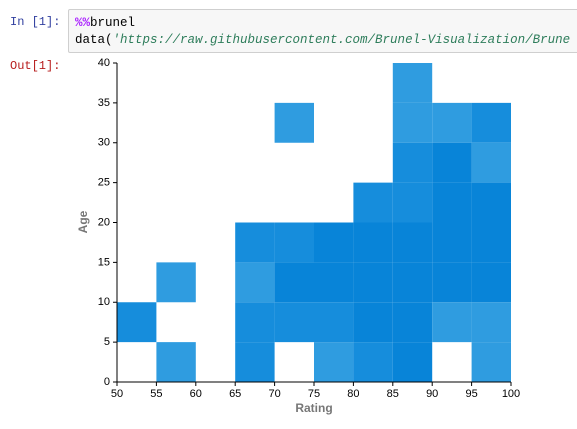  I want to click on x-tick-label: 50, so click(117, 394).